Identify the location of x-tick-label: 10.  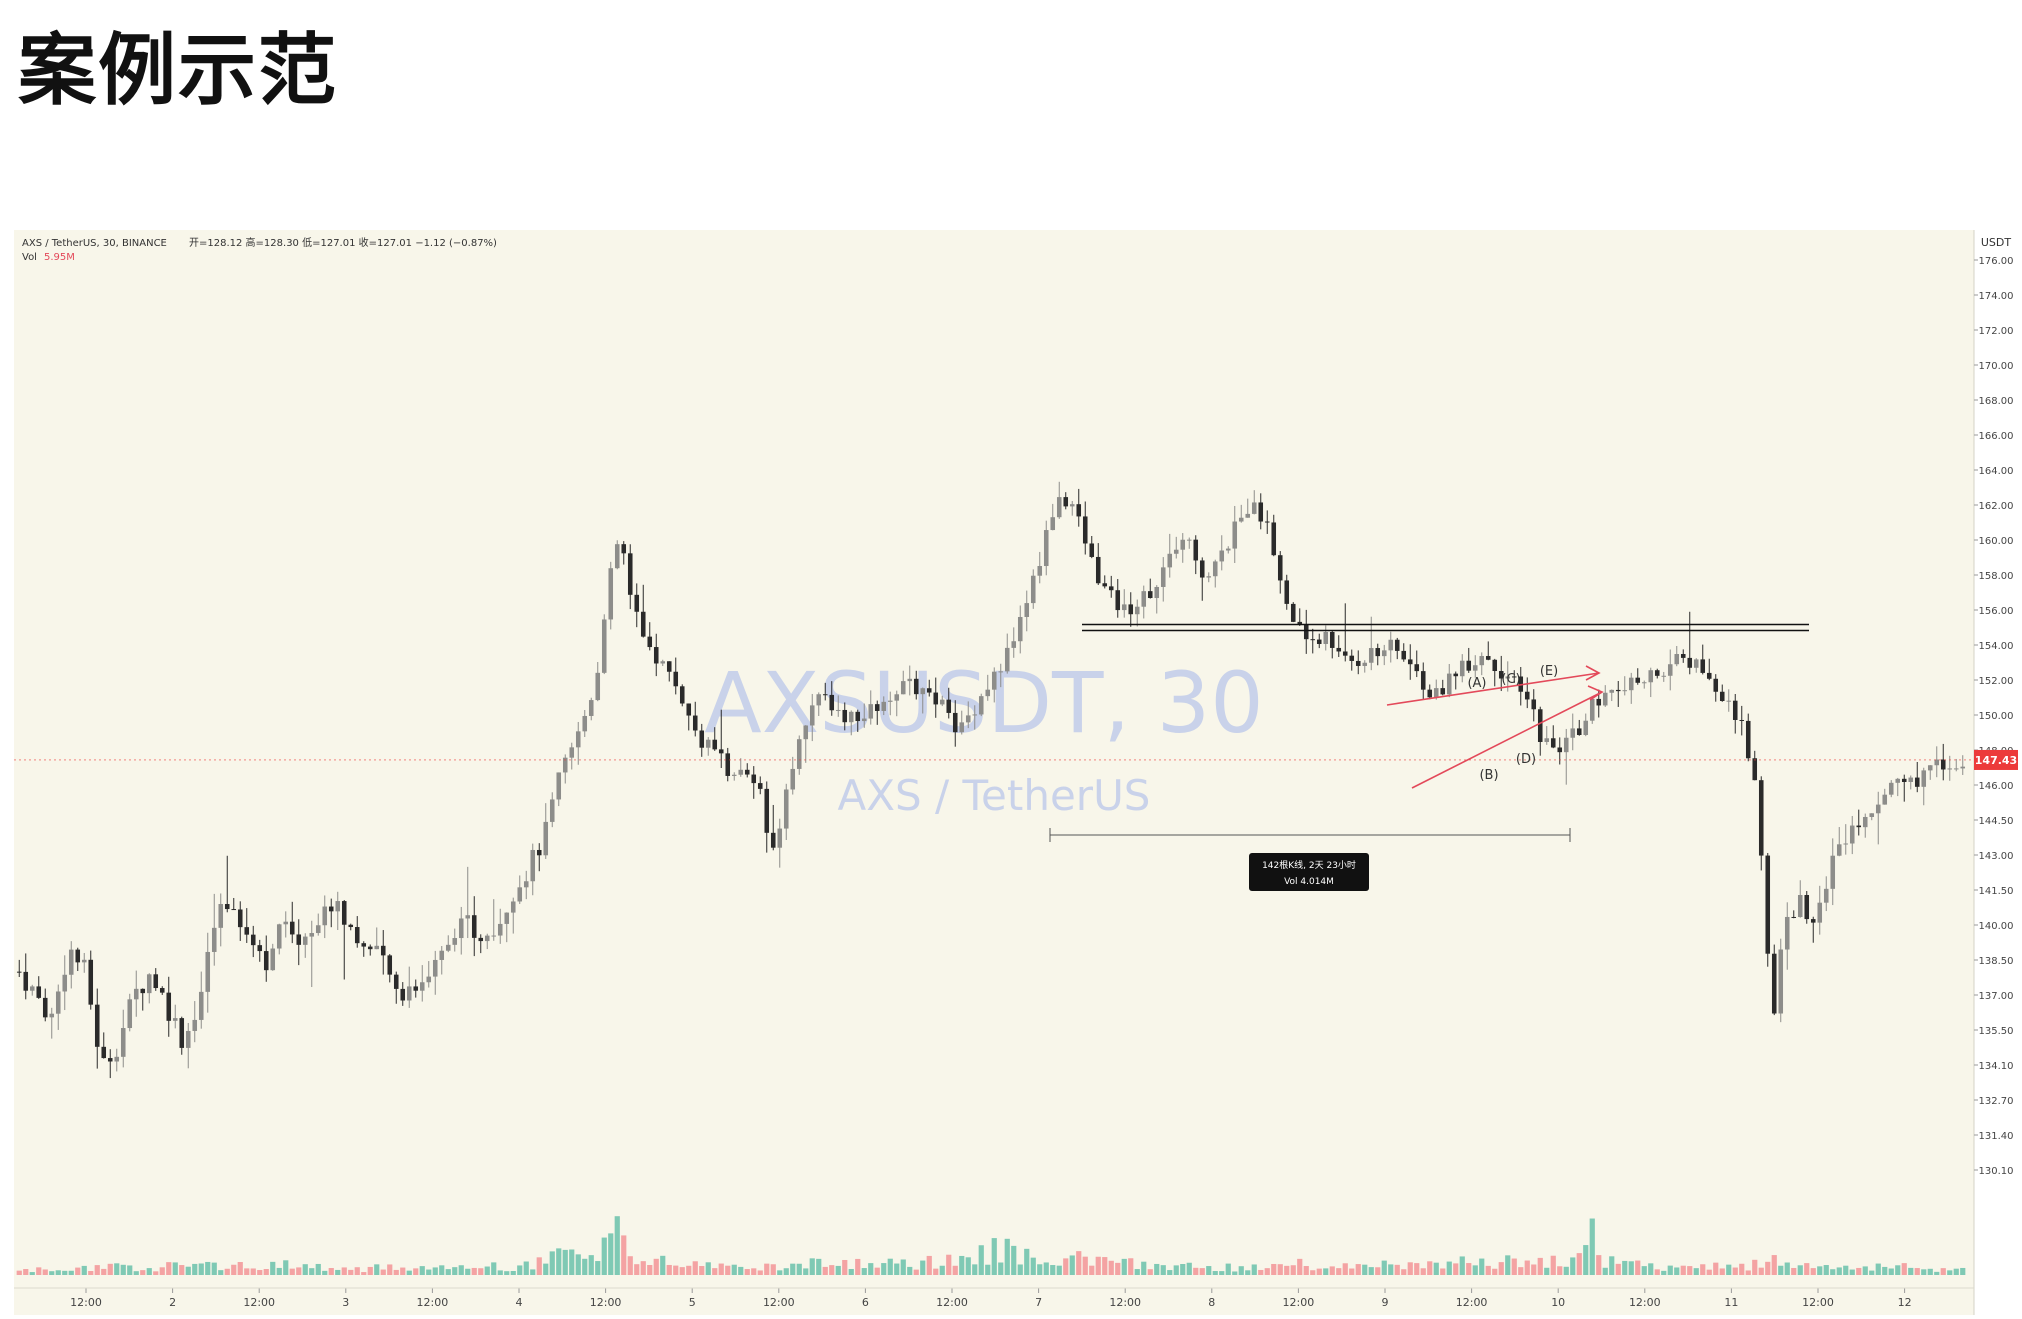
(1558, 1302).